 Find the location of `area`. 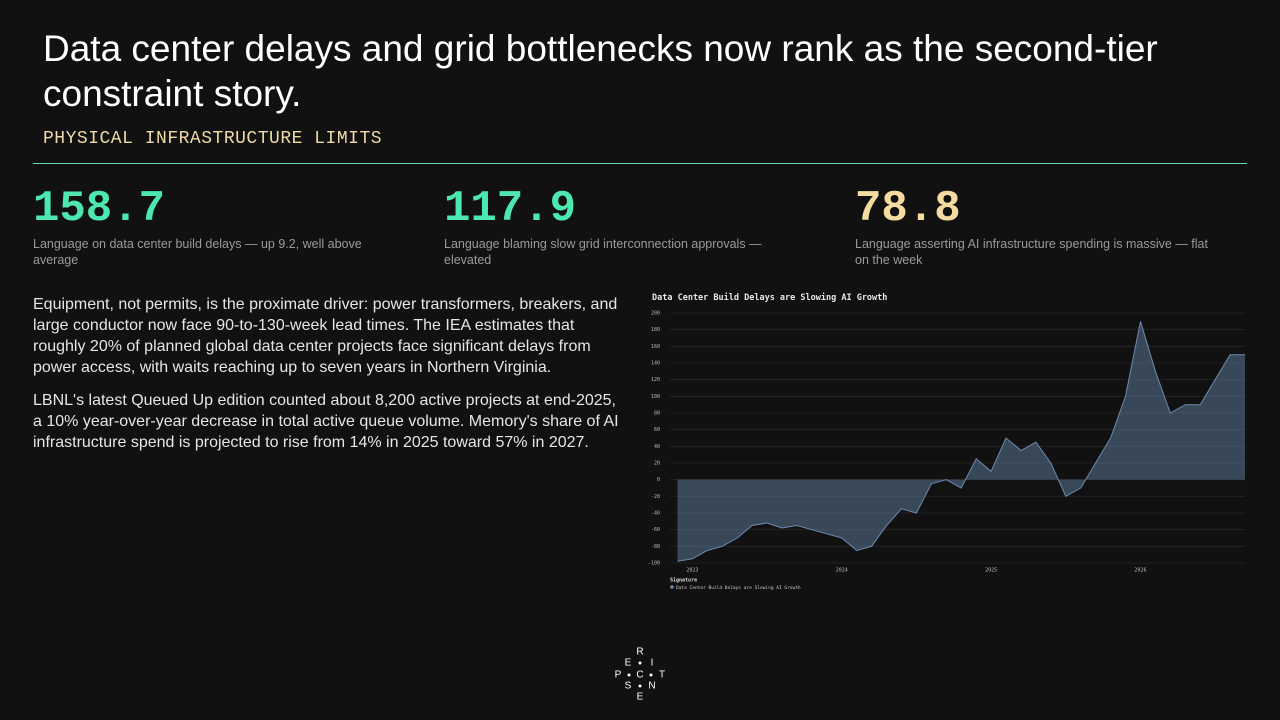

area is located at coordinates (961, 441).